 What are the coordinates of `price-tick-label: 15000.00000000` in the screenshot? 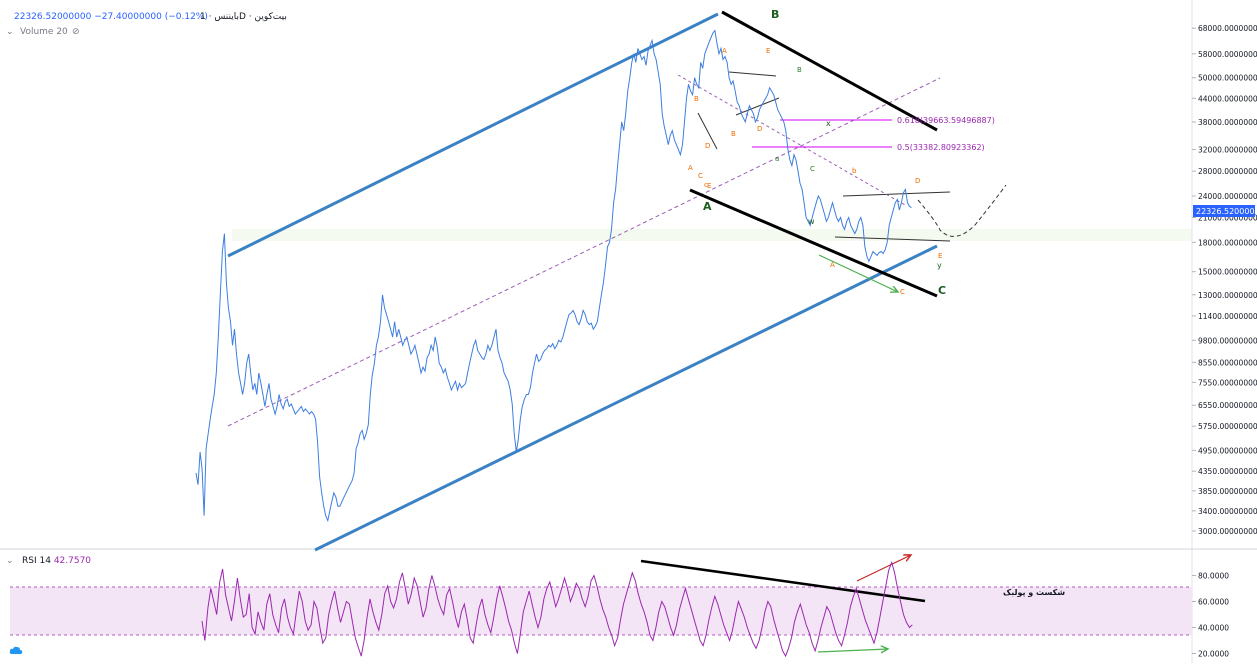 It's located at (1227, 272).